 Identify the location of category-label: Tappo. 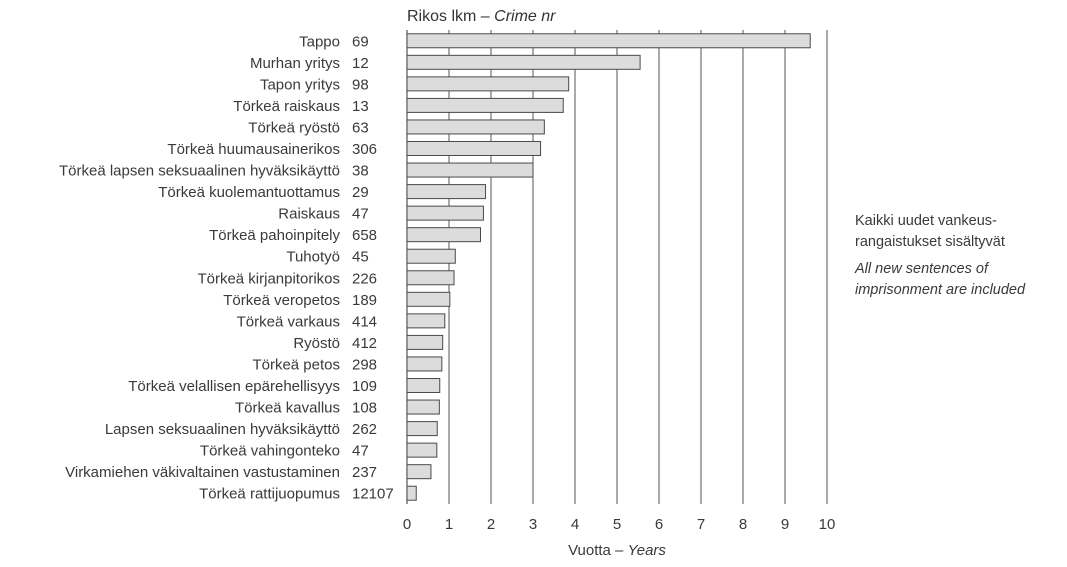
(319, 41).